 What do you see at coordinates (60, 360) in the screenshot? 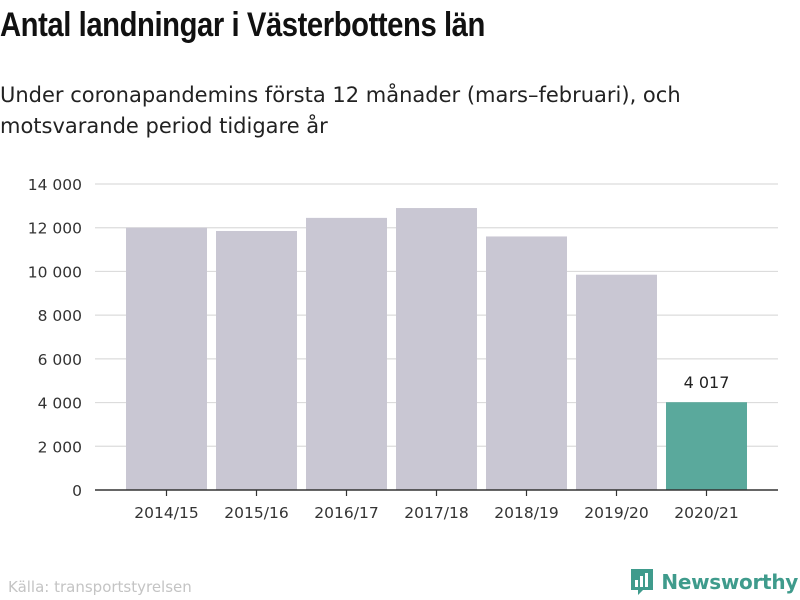
I see `y-tick-label: 6 000` at bounding box center [60, 360].